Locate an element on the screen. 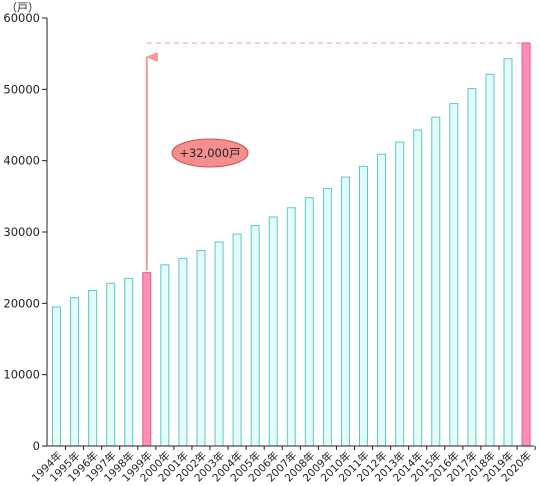 The width and height of the screenshot is (540, 486). y-axis-ticks: 0 10000 20000 30000 40000 50000 60000 is located at coordinates (25, 232).